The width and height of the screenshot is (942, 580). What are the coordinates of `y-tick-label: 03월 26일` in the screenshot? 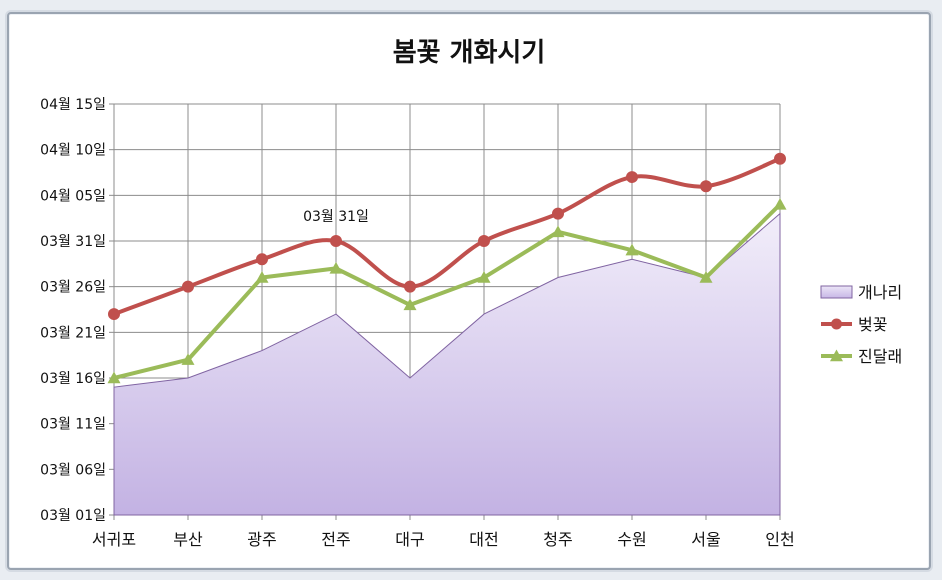 It's located at (73, 288).